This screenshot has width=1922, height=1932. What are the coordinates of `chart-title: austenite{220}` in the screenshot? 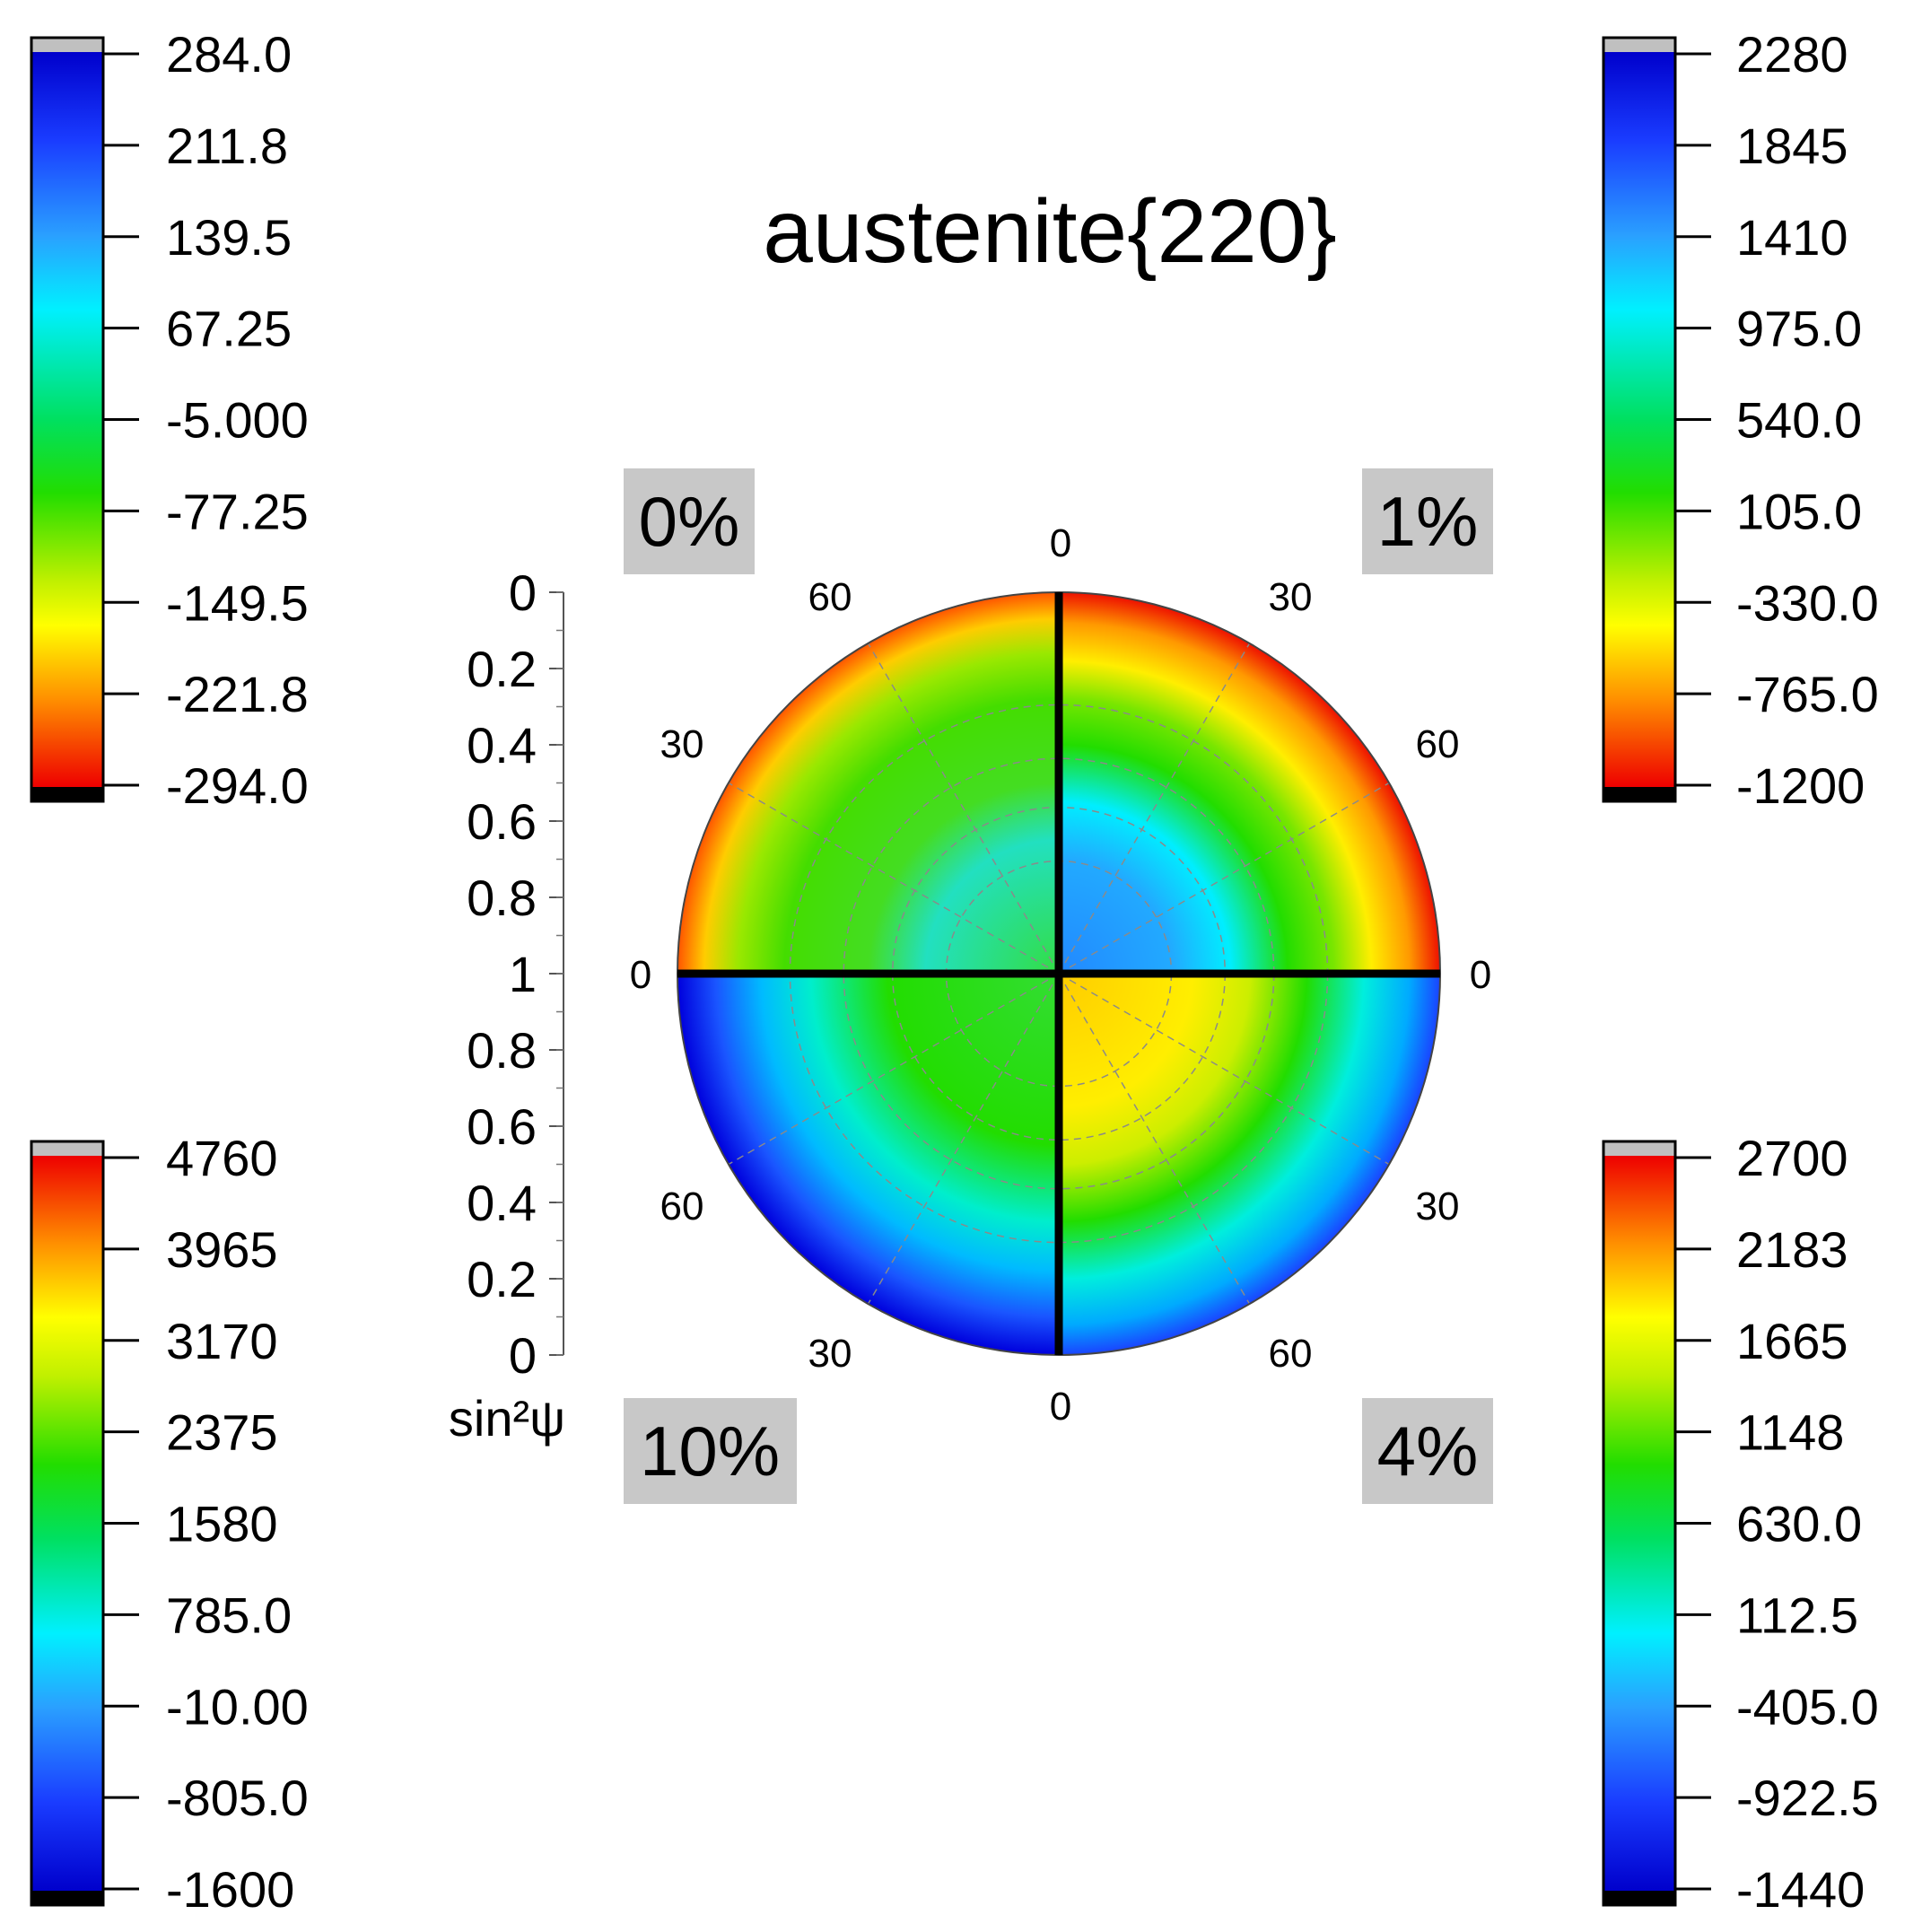 It's located at (1050, 232).